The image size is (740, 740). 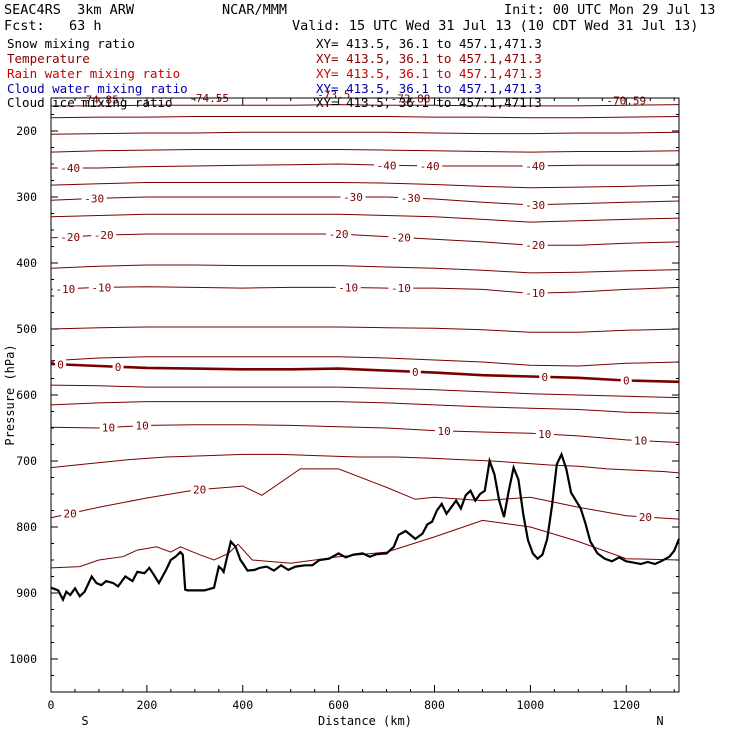 What do you see at coordinates (610, 10) in the screenshot?
I see `init-time: Init: 00 UTC Mon 29 Jul 13` at bounding box center [610, 10].